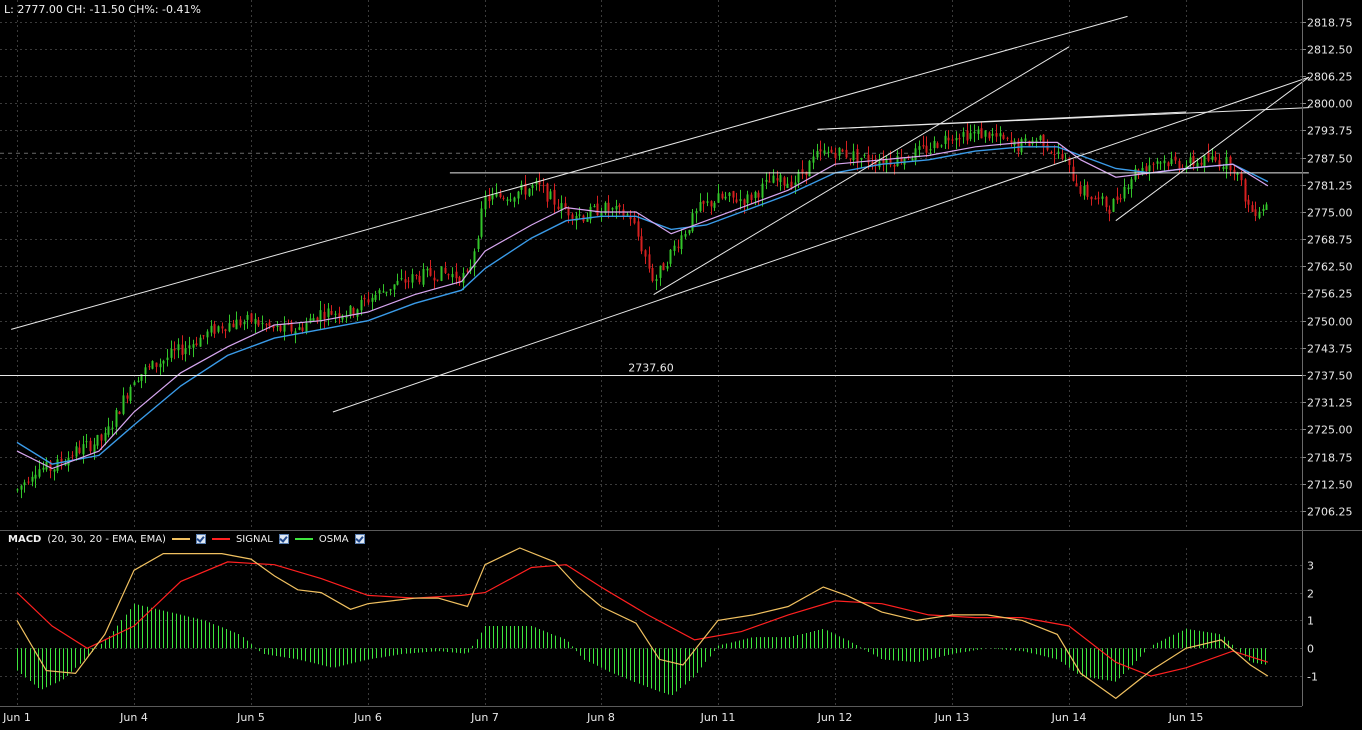 This screenshot has width=1362, height=730. Describe the element at coordinates (250, 717) in the screenshot. I see `x-tick-label: Jun 5` at that location.